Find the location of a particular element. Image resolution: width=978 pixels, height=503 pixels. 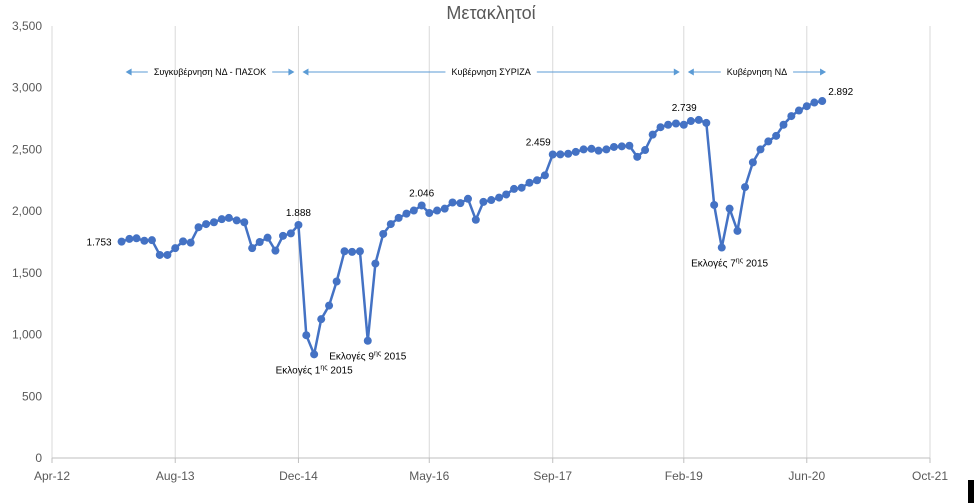

x-tick-label: Jun-20 is located at coordinates (806, 476).